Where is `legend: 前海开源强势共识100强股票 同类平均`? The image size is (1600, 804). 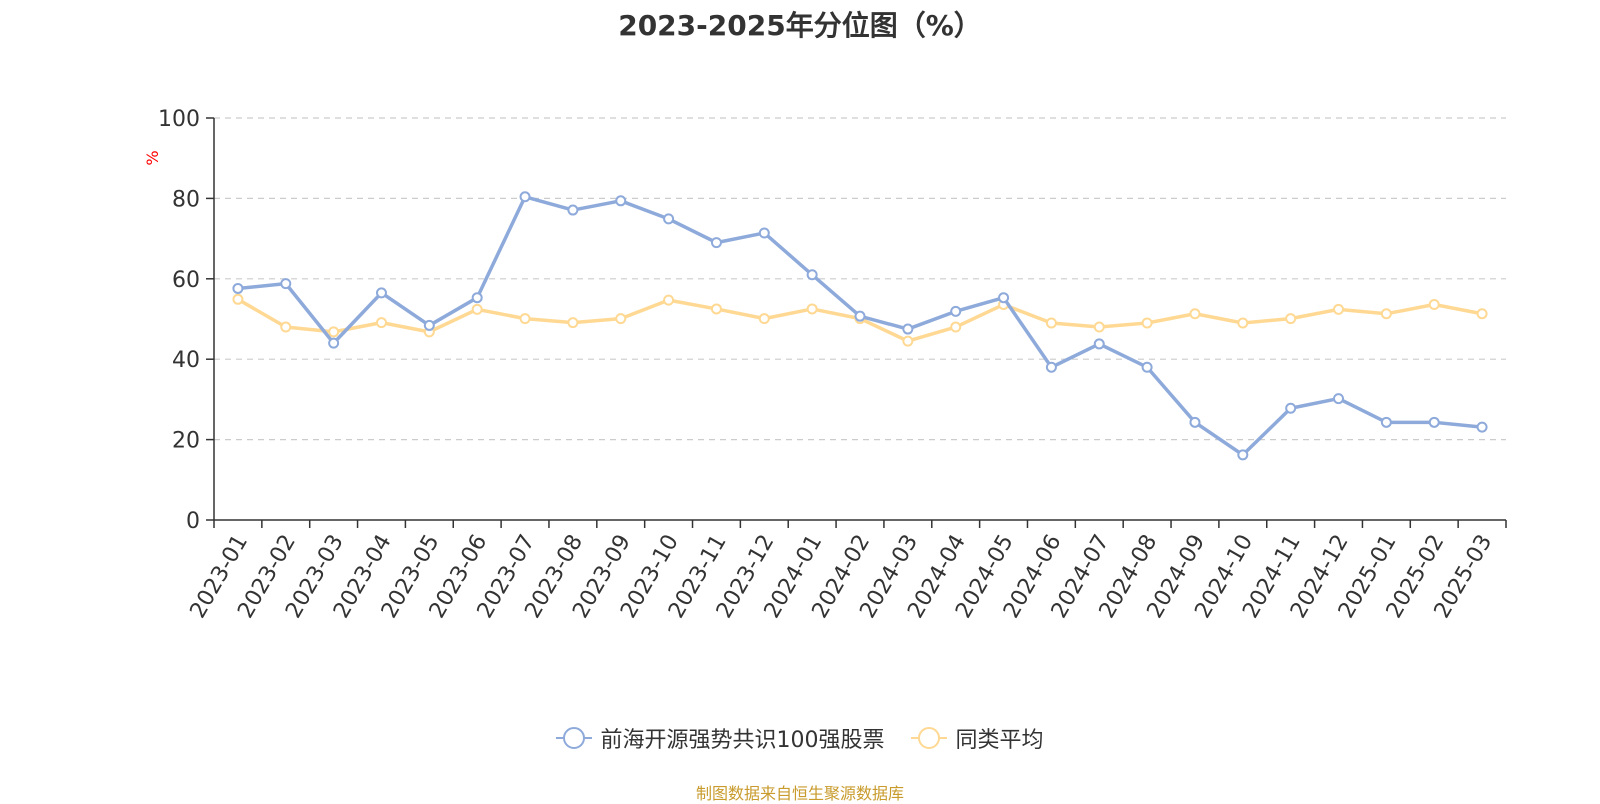
legend: 前海开源强势共识100强股票 同类平均 is located at coordinates (800, 739).